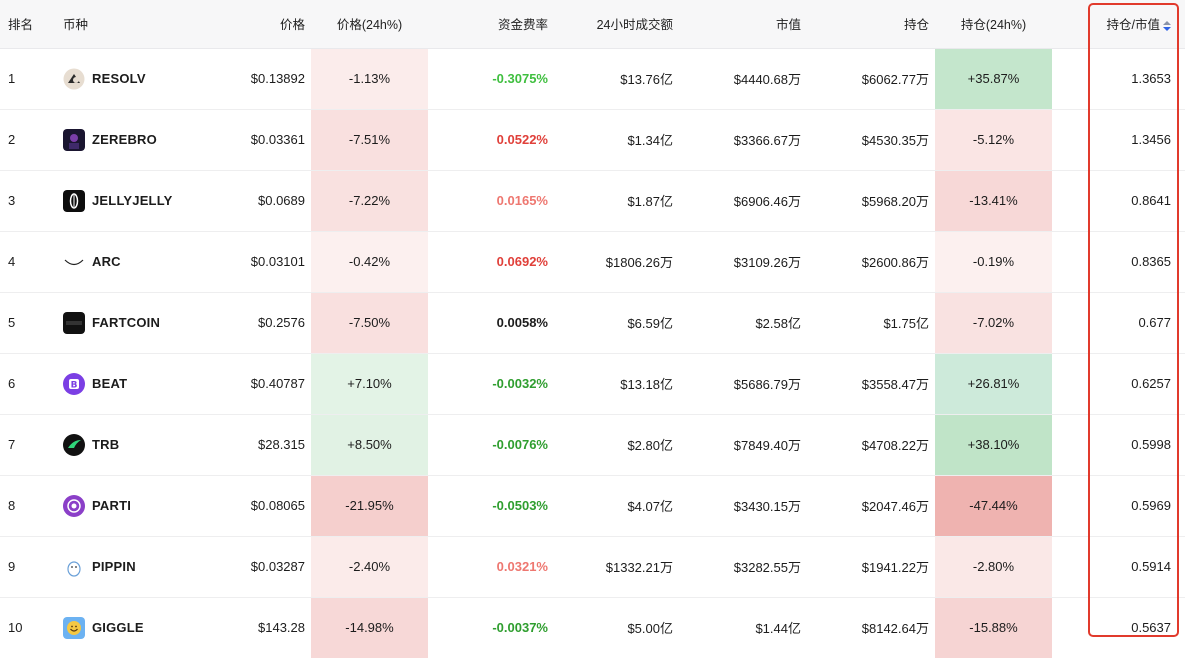 The width and height of the screenshot is (1185, 658). What do you see at coordinates (650, 629) in the screenshot?
I see `volume-cell: $5.00亿` at bounding box center [650, 629].